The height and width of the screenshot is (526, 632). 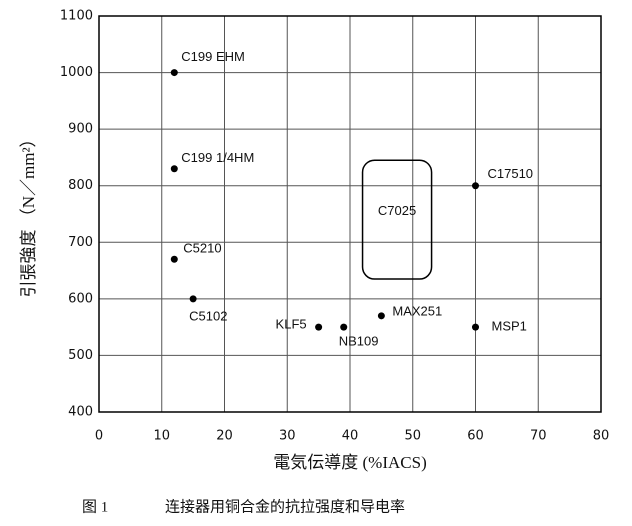 What do you see at coordinates (161, 436) in the screenshot?
I see `x-tick-label: 10` at bounding box center [161, 436].